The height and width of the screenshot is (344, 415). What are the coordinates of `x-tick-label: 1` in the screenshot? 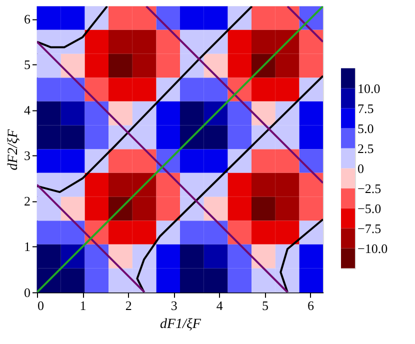 It's located at (83, 305).